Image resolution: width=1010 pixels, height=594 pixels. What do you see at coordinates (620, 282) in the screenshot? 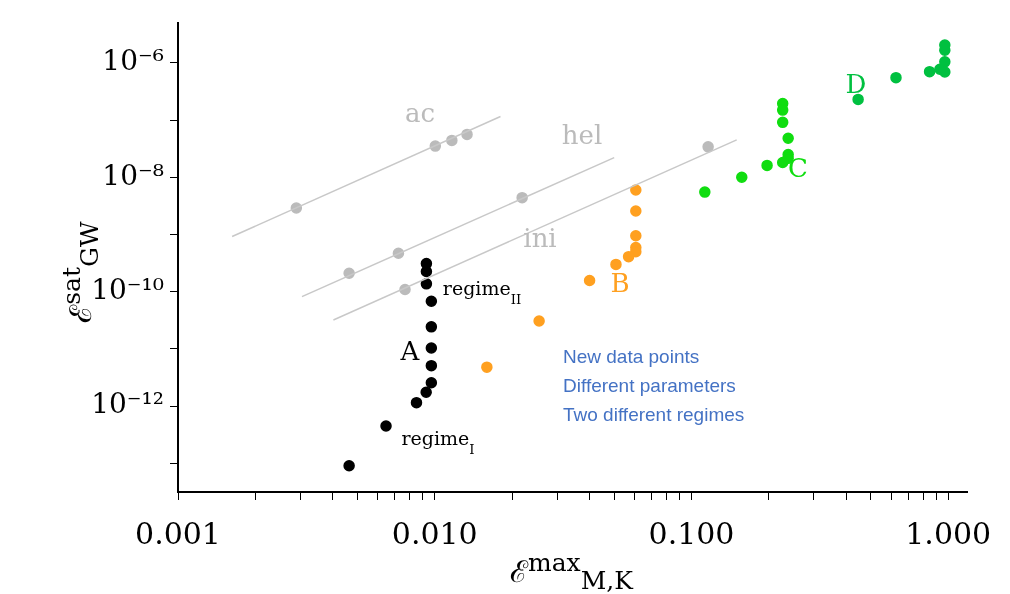
I see `series-label: B` at bounding box center [620, 282].